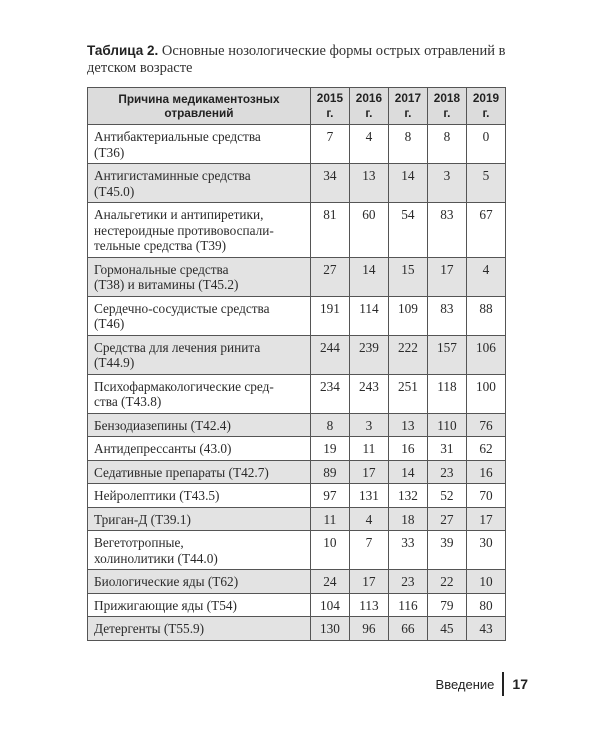 The height and width of the screenshot is (750, 600). I want to click on table-row: Бензодиазепины (Т42.4) 8 3 13 110 76, so click(297, 424).